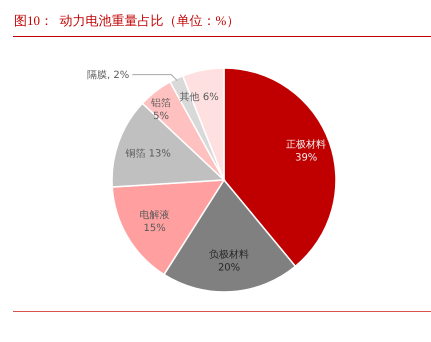 Image resolution: width=431 pixels, height=342 pixels. What do you see at coordinates (306, 158) in the screenshot?
I see `data-label: 39%` at bounding box center [306, 158].